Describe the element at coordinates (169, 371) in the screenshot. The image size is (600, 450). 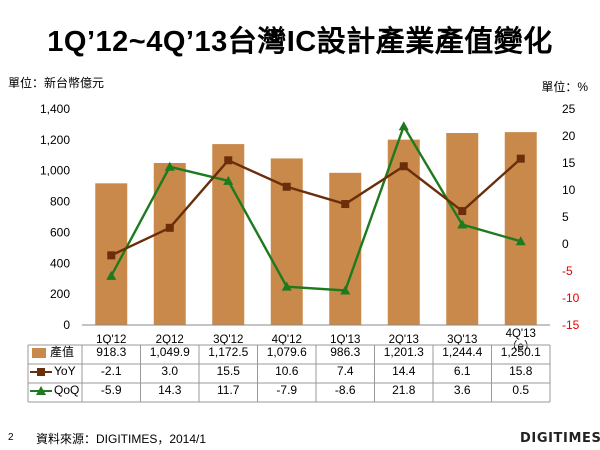
I see `data-label: 3.0` at that location.